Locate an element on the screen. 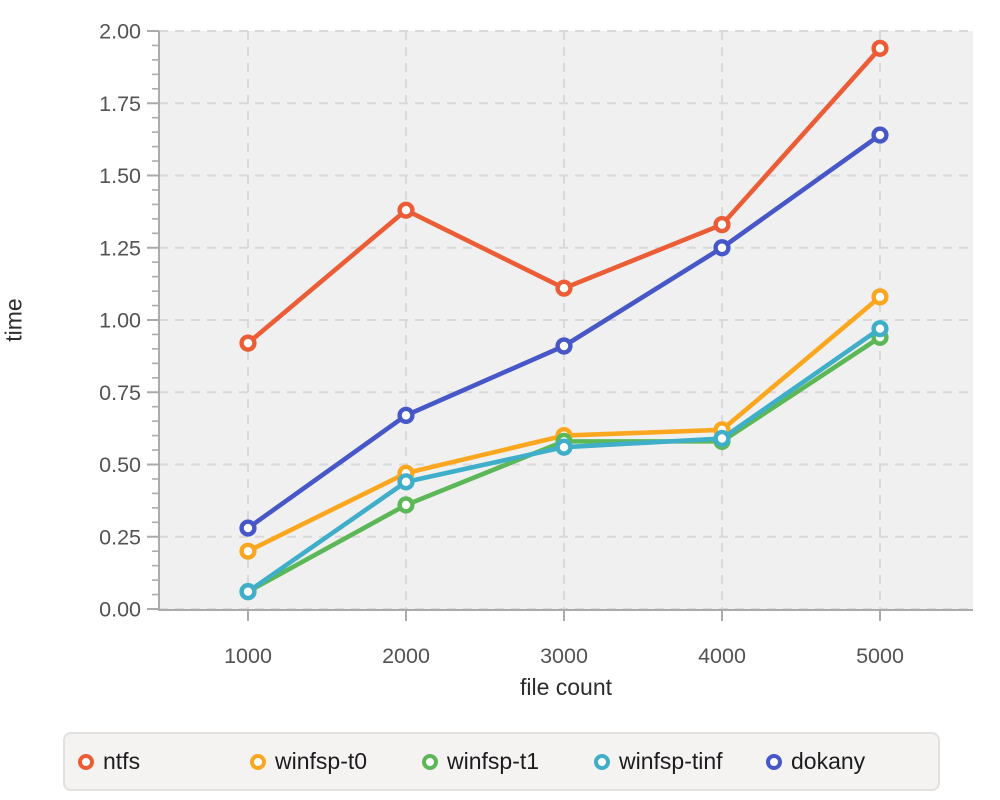  legend-label: winfsp-t1 is located at coordinates (493, 761).